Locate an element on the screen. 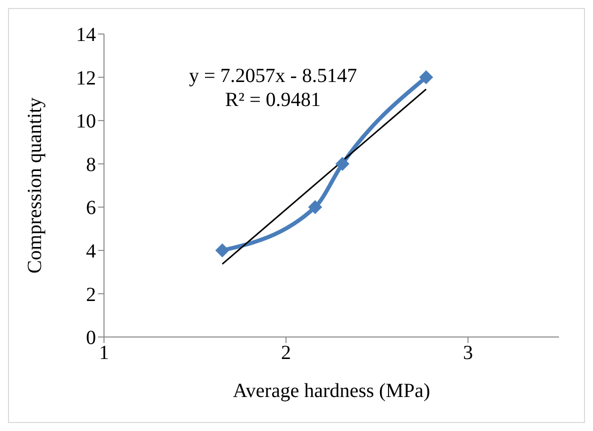 This screenshot has width=593, height=431. annotation: R² = 0.9481 is located at coordinates (273, 100).